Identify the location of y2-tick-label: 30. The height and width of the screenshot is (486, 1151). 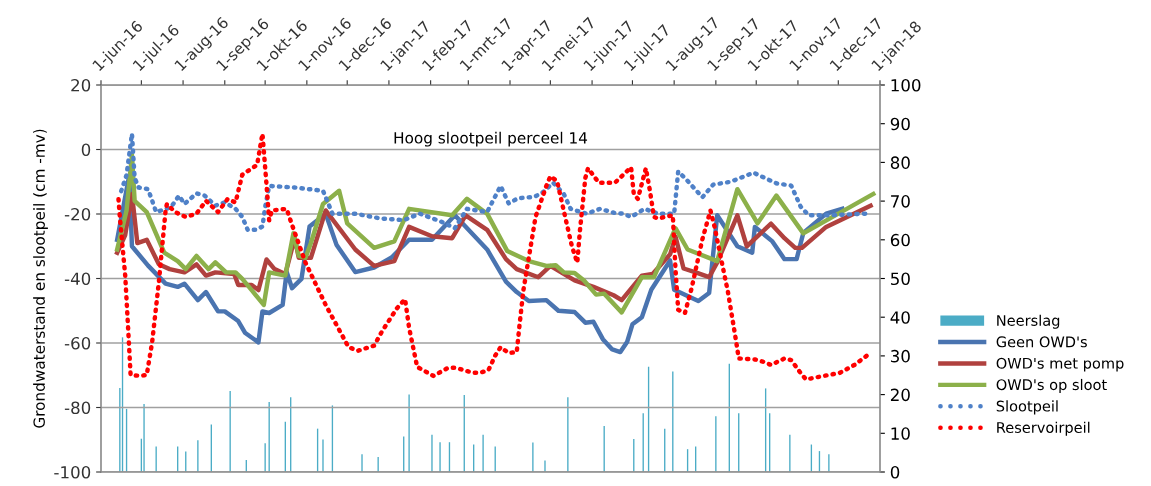
(900, 356).